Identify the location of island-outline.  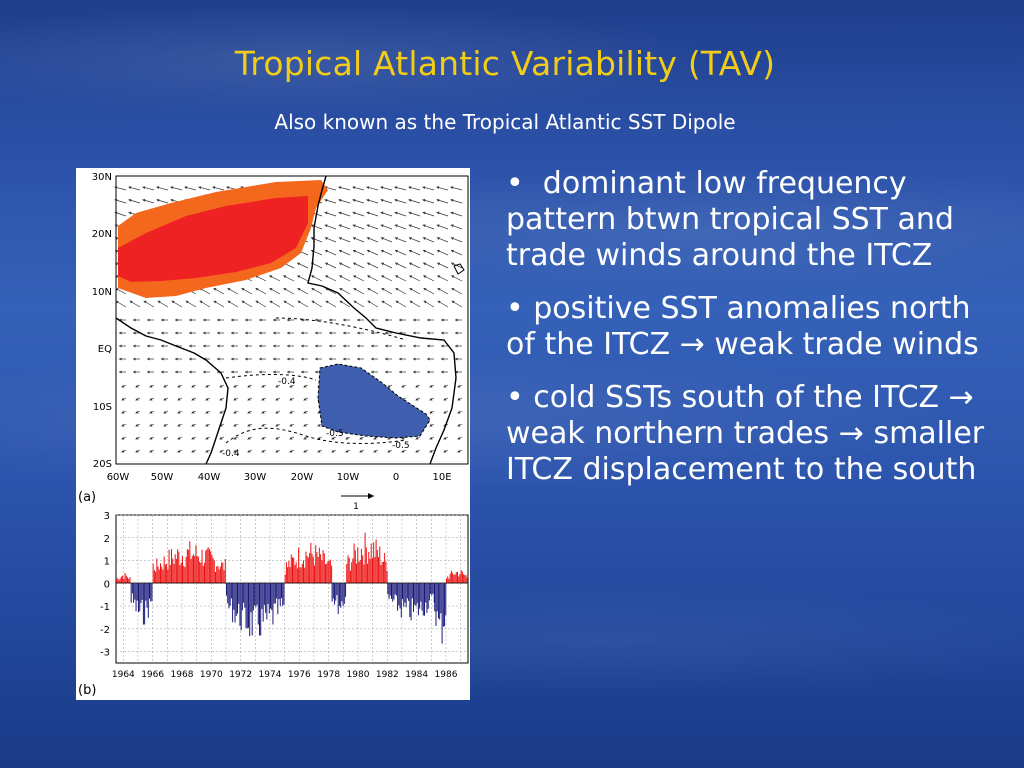
(459, 269).